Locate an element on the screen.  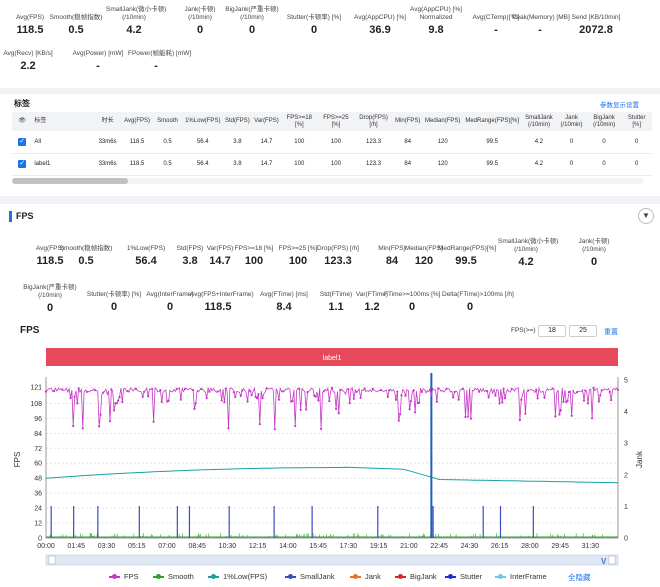
legend-swatch is located at coordinates (290, 576).